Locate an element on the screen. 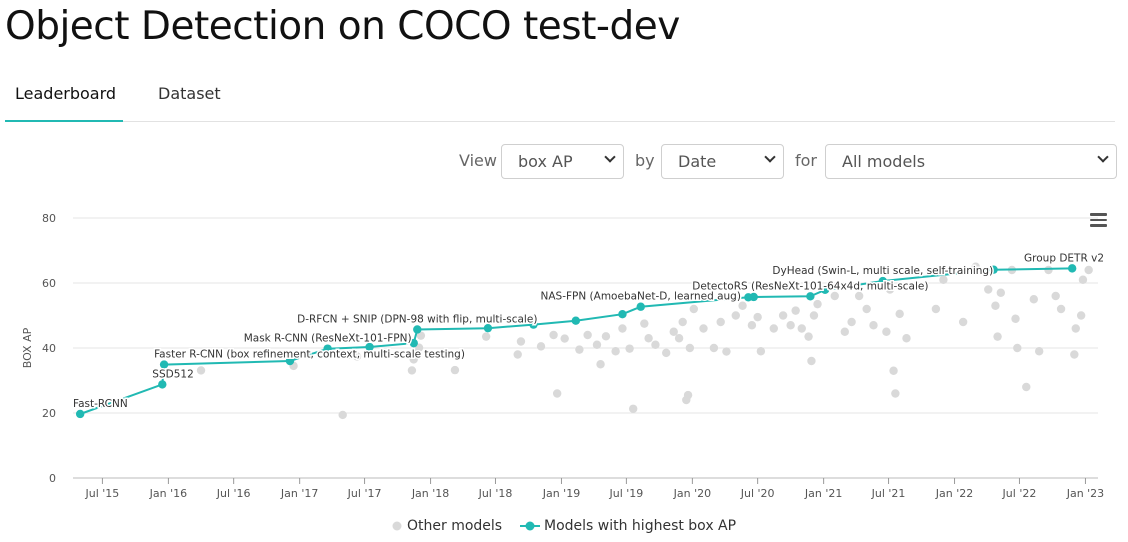 This screenshot has height=542, width=1128. best-model-label: NAS-FPN (AmoebaNet-D, learned aug) is located at coordinates (641, 297).